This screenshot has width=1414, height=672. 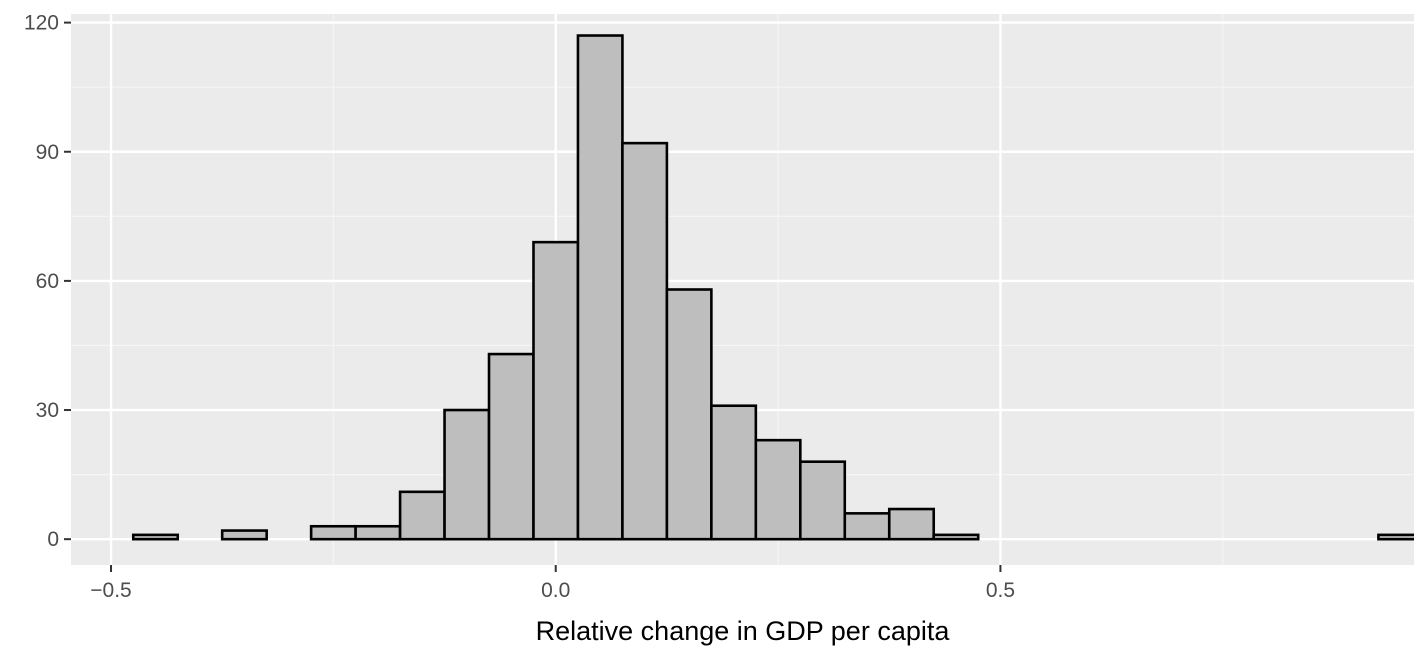 What do you see at coordinates (41, 23) in the screenshot?
I see `y-tick-label: 120` at bounding box center [41, 23].